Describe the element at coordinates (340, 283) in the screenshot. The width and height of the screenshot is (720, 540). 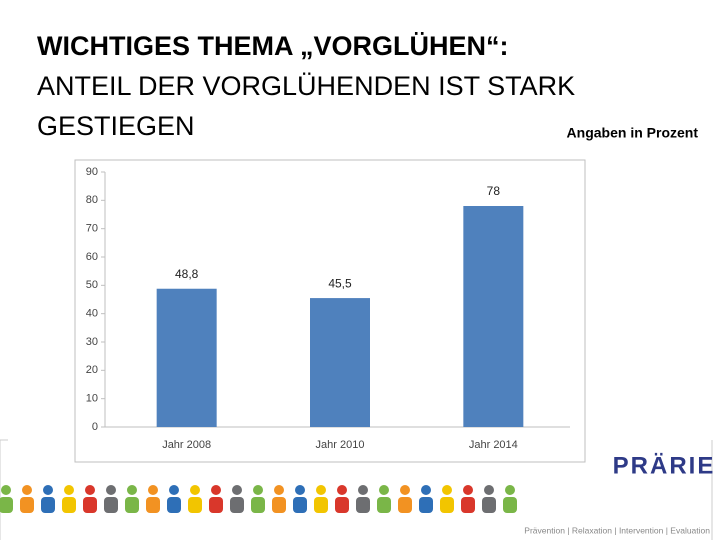
I see `value-label: 45,5` at that location.